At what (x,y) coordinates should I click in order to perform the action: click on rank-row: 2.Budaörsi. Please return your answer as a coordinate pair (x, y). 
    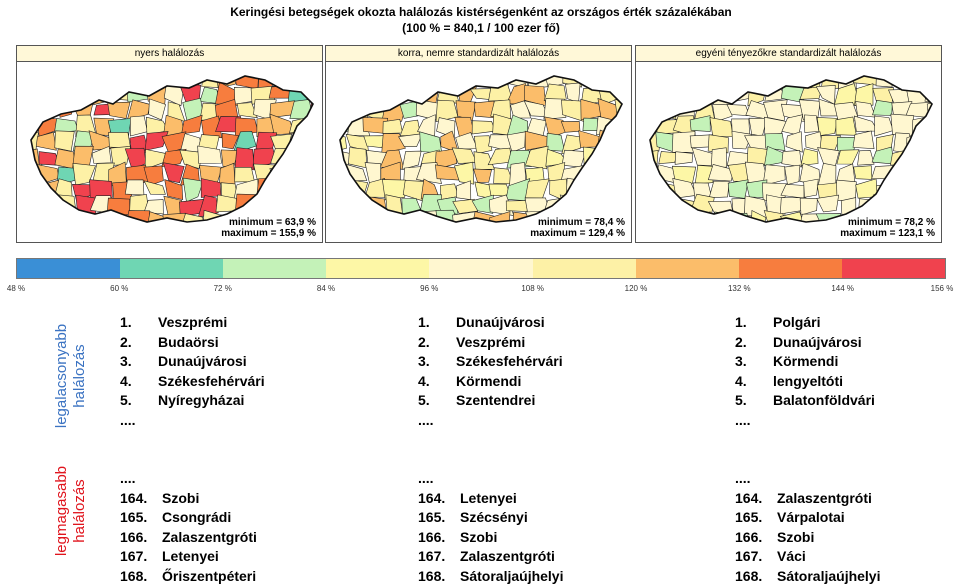
    Looking at the image, I should click on (192, 343).